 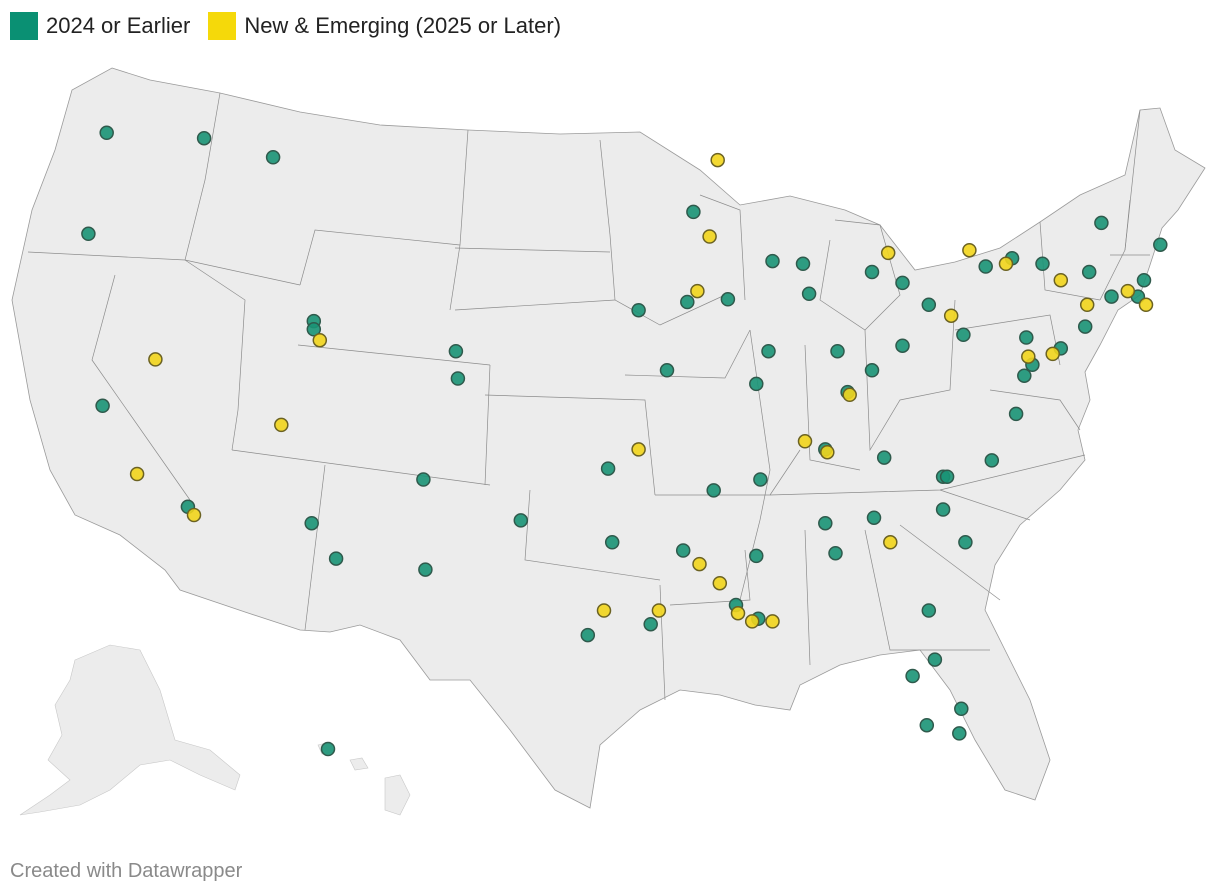 What do you see at coordinates (384, 26) in the screenshot?
I see `legend-item-new: New & Emerging (2025 or Later)` at bounding box center [384, 26].